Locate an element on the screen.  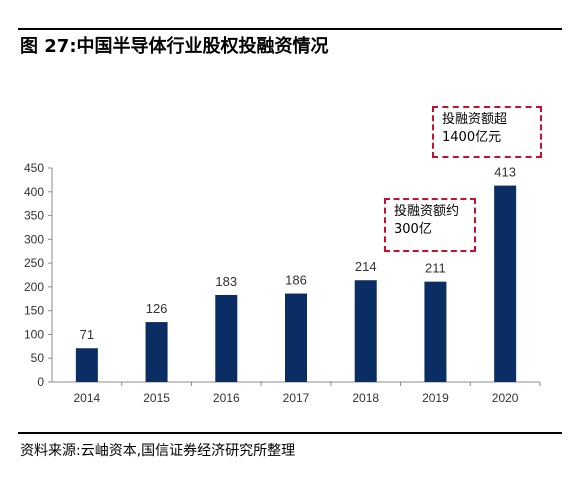
x-tick-label: 2017 is located at coordinates (296, 398).